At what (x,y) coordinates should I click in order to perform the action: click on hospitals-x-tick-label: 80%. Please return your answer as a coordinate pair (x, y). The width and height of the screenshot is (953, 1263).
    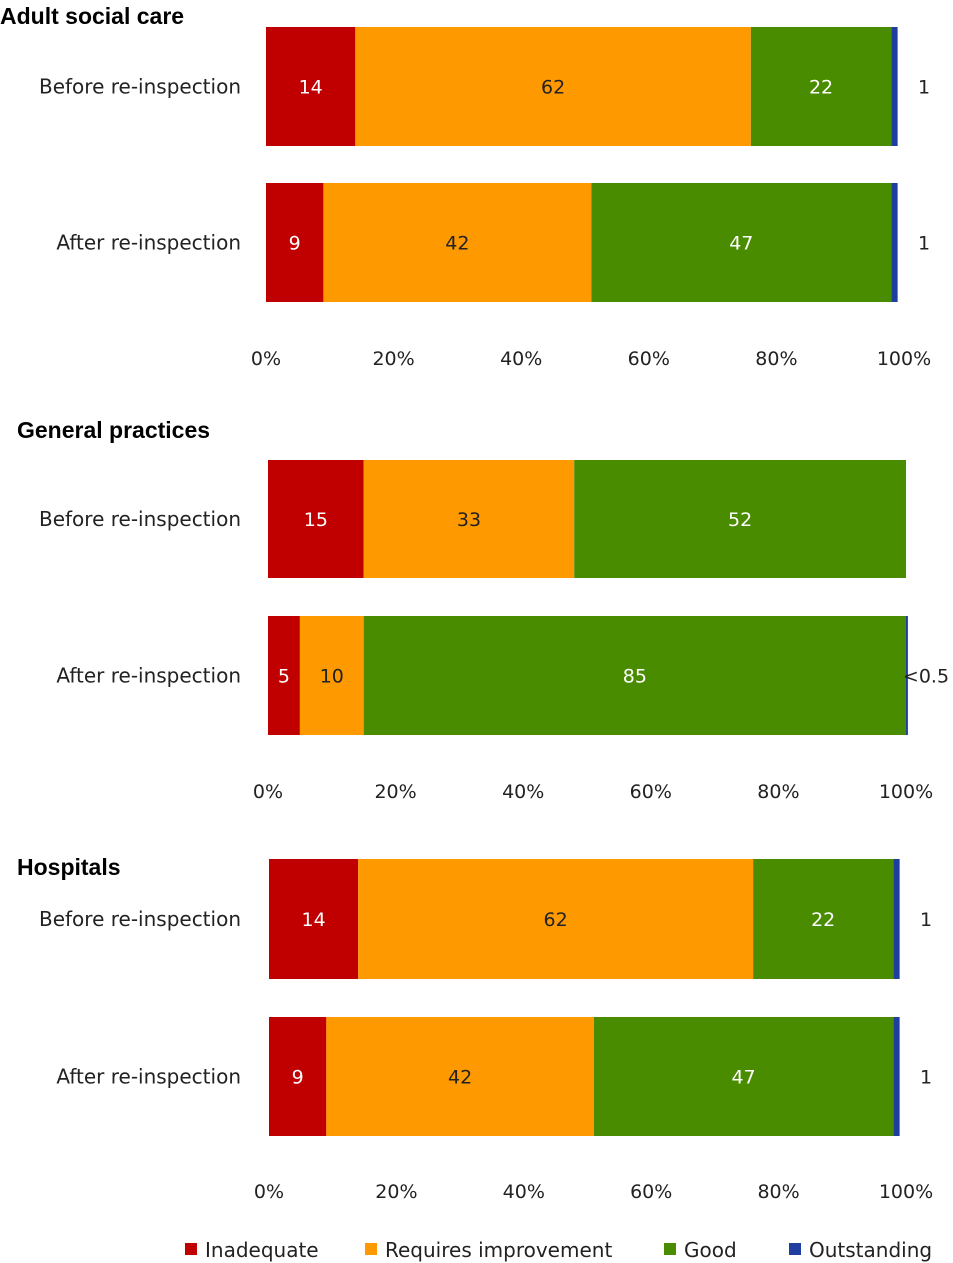
    Looking at the image, I should click on (778, 1192).